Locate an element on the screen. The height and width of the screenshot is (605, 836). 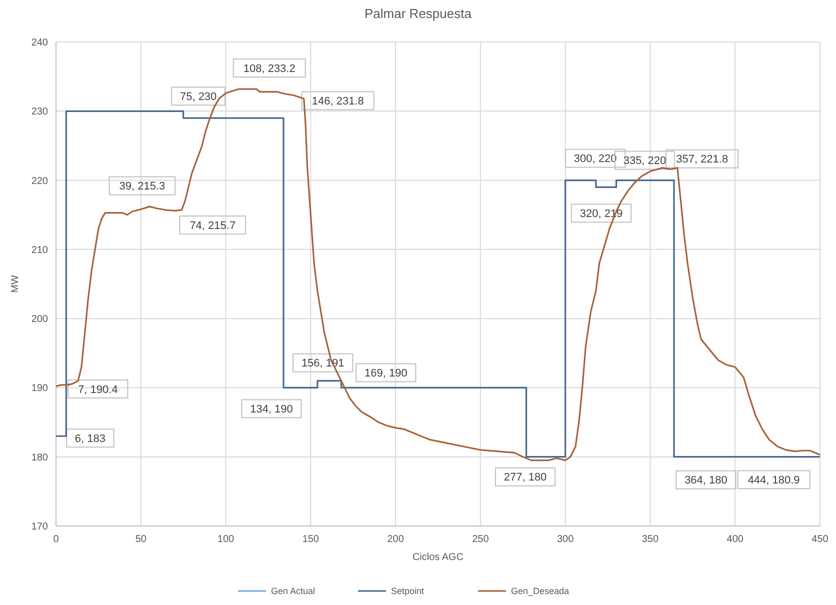
x-tick-label: 350 is located at coordinates (650, 539).